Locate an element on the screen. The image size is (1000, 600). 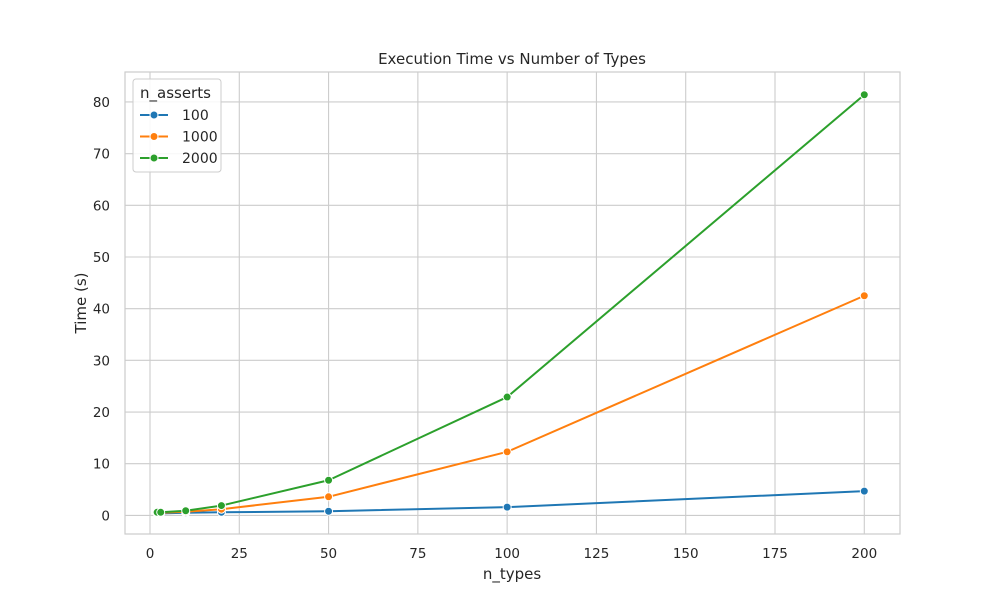
x-tick-label: 100 is located at coordinates (507, 554).